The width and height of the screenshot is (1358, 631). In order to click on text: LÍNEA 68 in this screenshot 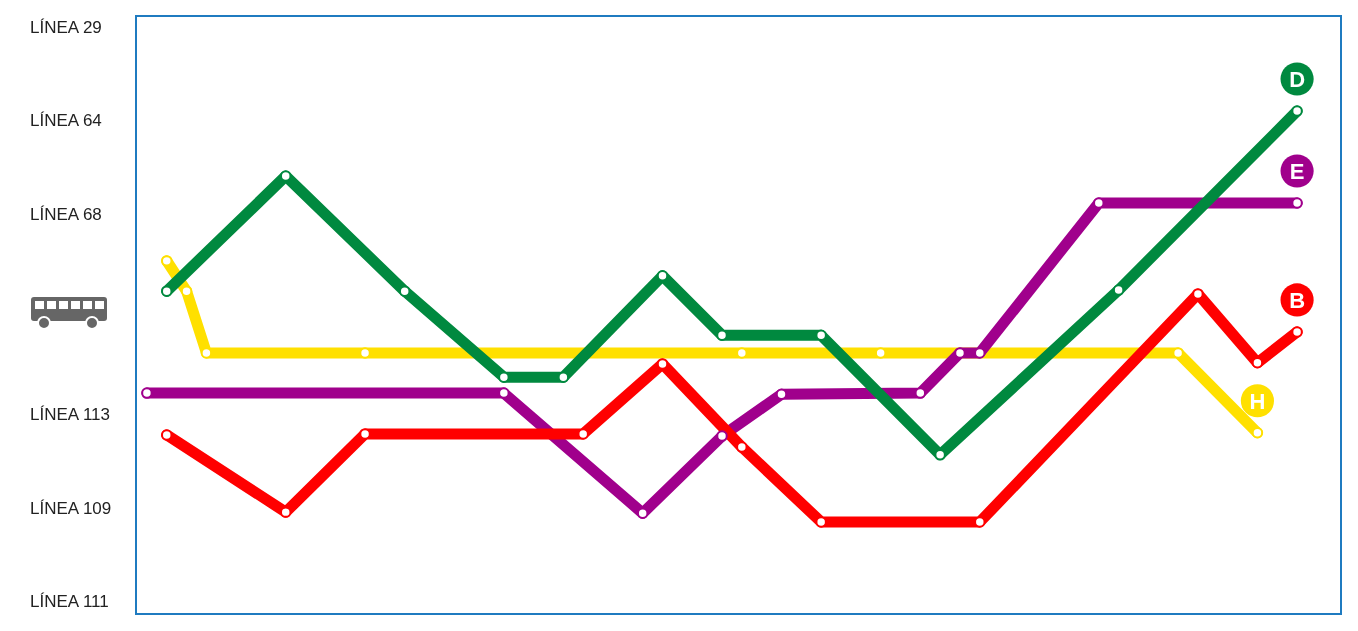, I will do `click(66, 214)`.